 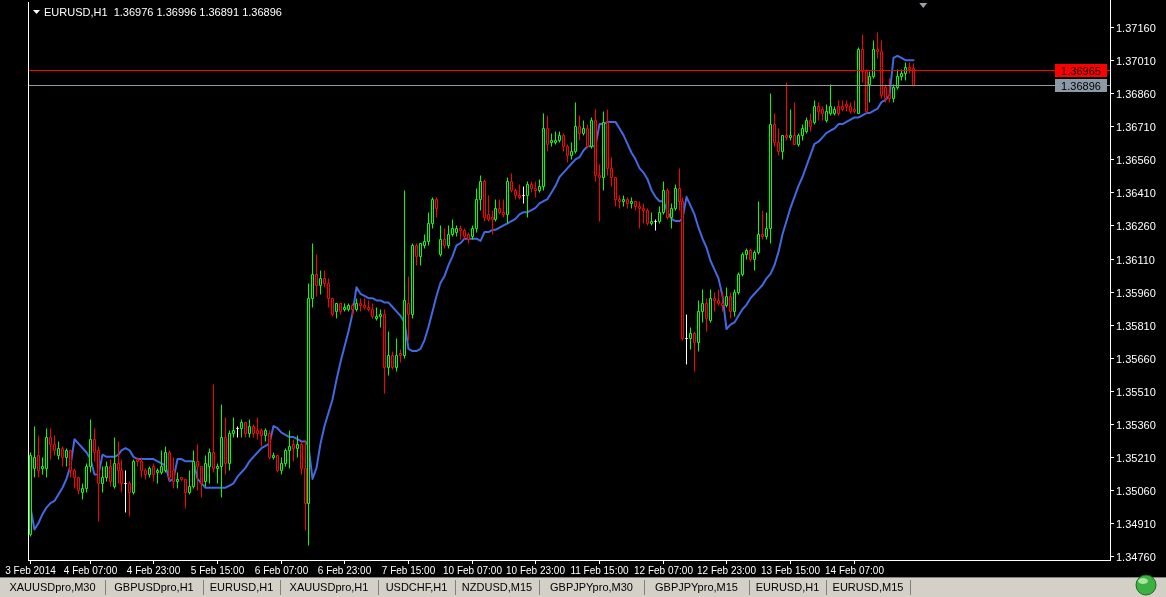 I want to click on x-tick-label: 7 Feb 15:00, so click(x=408, y=570).